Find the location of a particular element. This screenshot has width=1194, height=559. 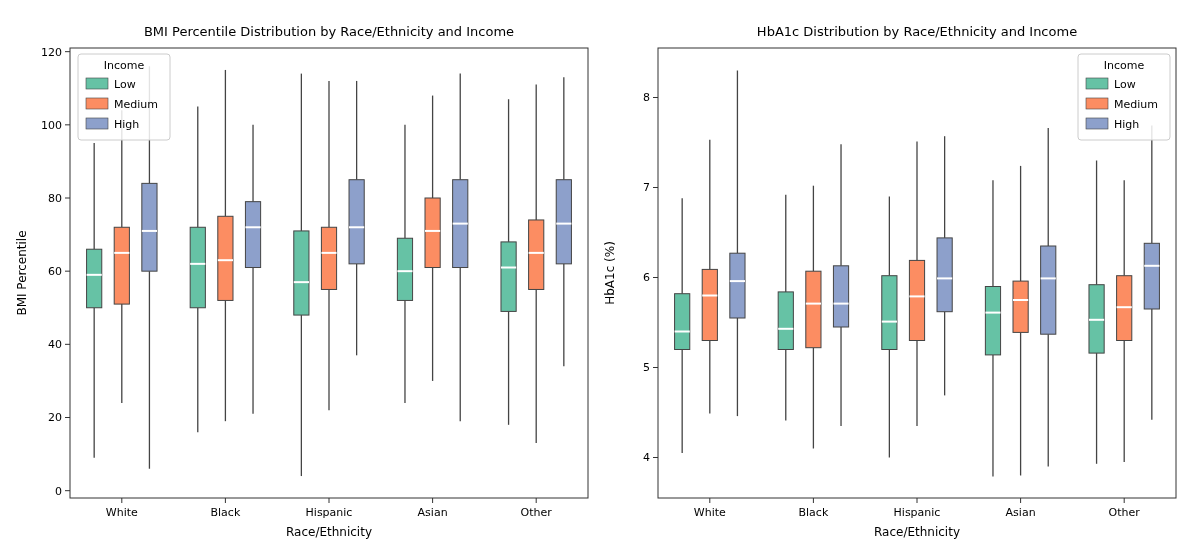

y-tick-label: 20 is located at coordinates (55, 418).